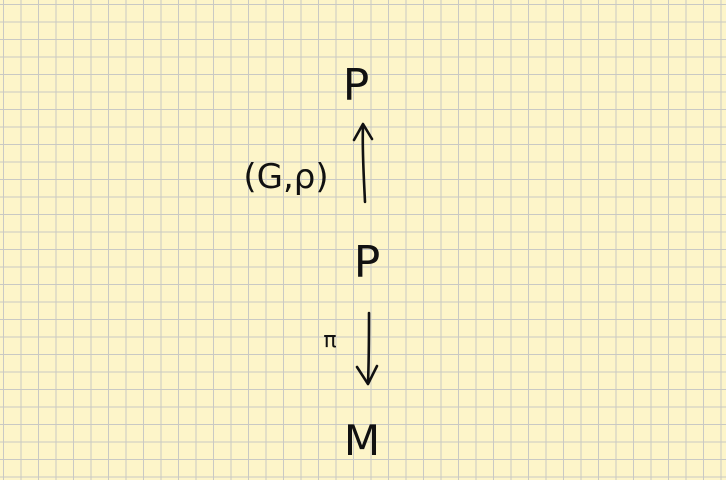 Image resolution: width=726 pixels, height=480 pixels. Describe the element at coordinates (285, 177) in the screenshot. I see `arrow-up-label: (G,ρ)` at that location.